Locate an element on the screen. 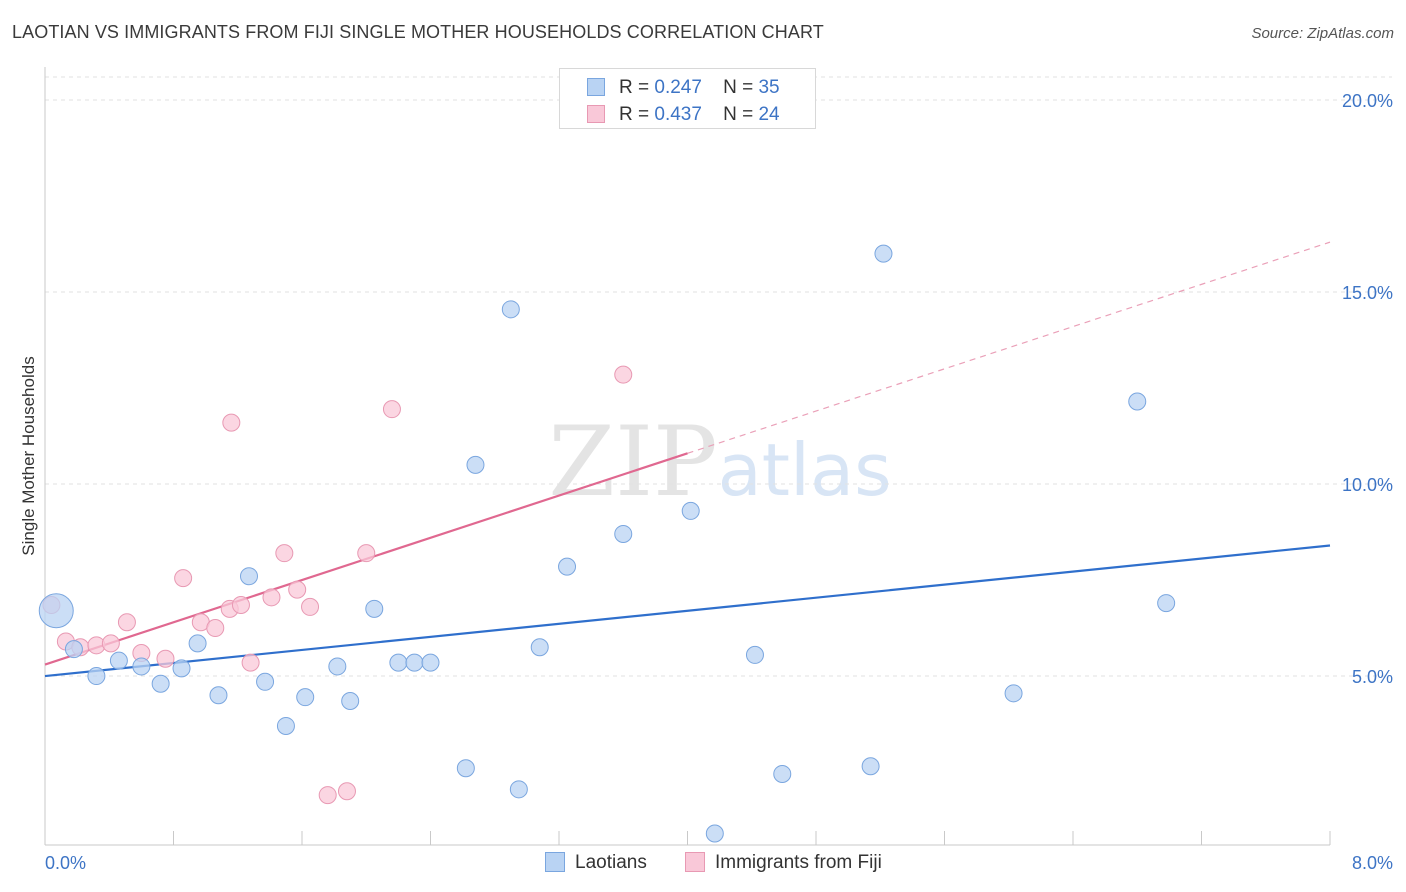  x-tick-label: 0.0% is located at coordinates (65, 863).